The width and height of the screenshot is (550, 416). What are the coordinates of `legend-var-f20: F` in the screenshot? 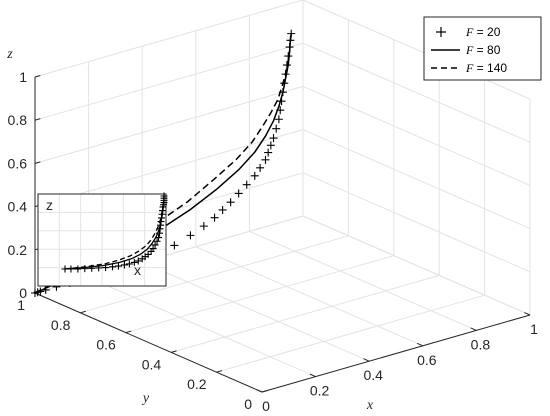 It's located at (469, 32).